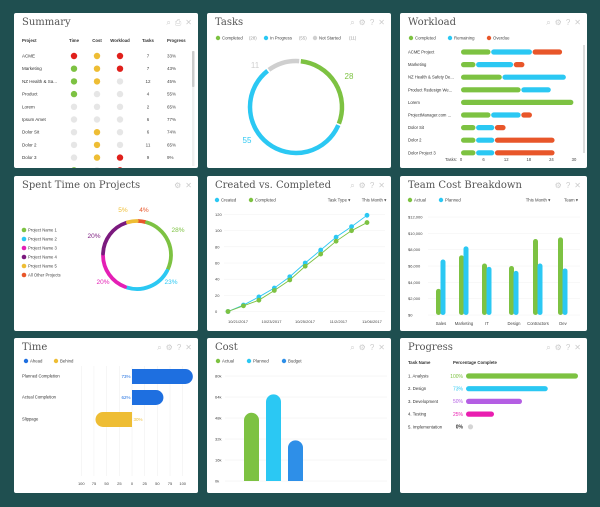 This screenshot has width=600, height=507. I want to click on project-name: Dolor 3, so click(29, 157).